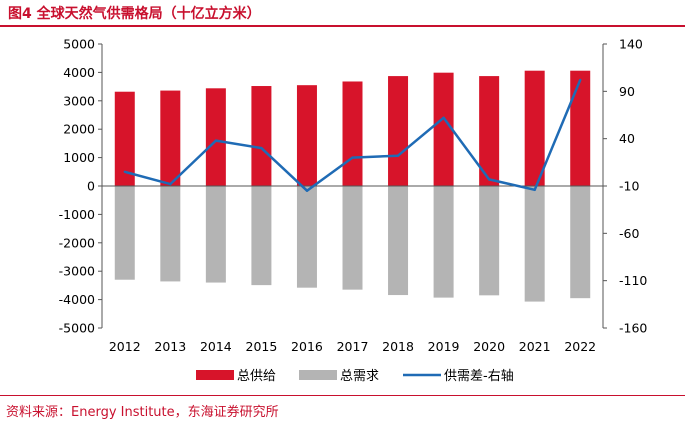 This screenshot has width=685, height=423. Describe the element at coordinates (215, 234) in the screenshot. I see `demand-bar-2014` at that location.